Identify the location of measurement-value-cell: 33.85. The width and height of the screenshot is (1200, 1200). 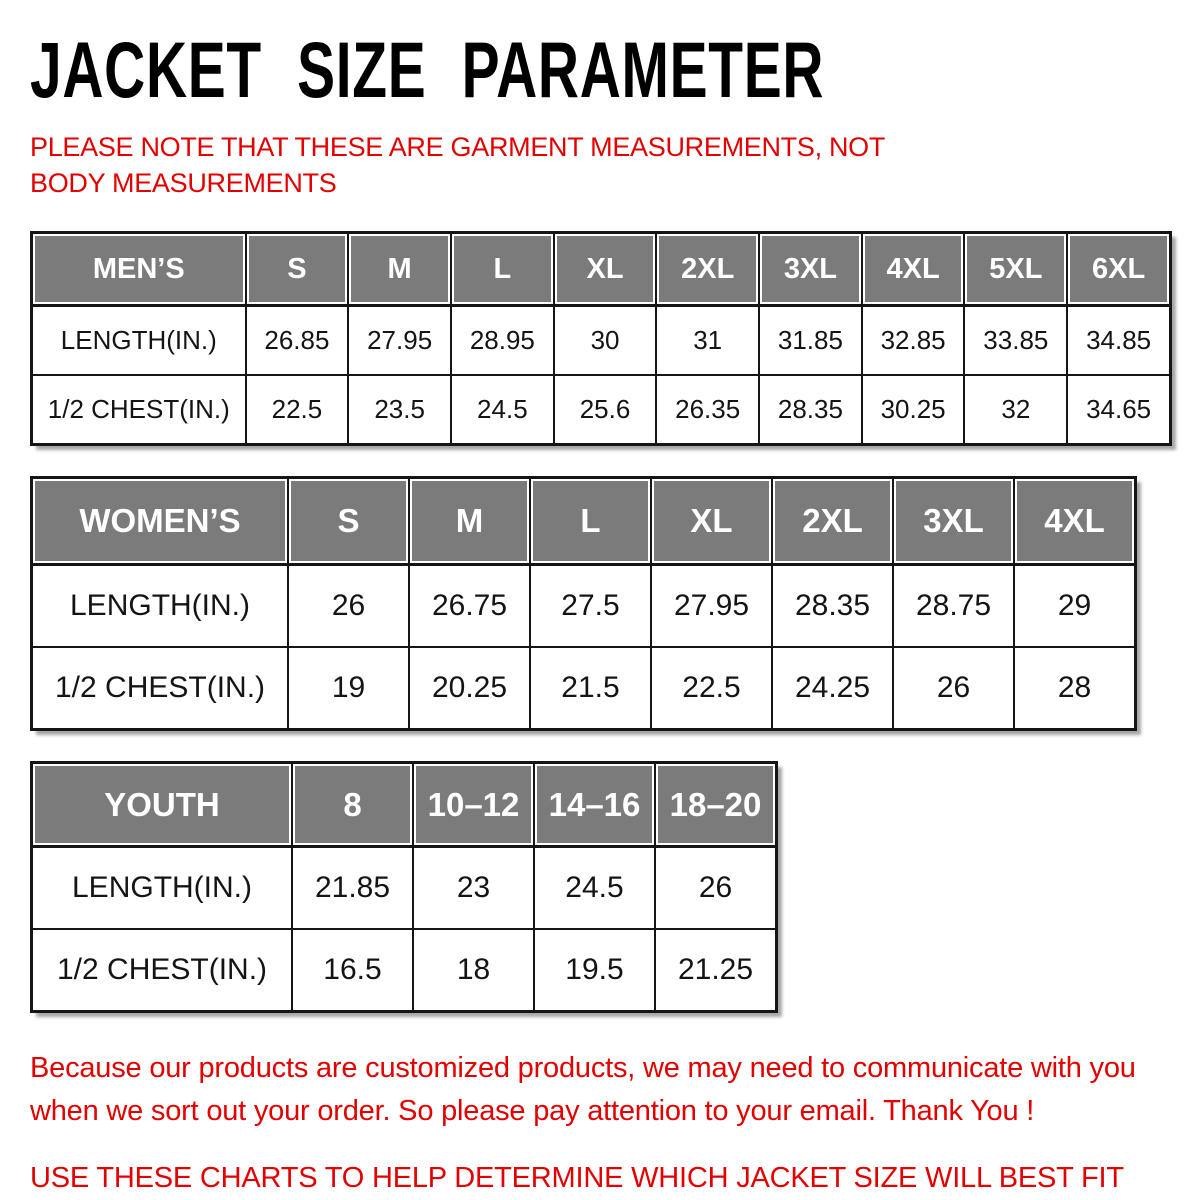
(1016, 340).